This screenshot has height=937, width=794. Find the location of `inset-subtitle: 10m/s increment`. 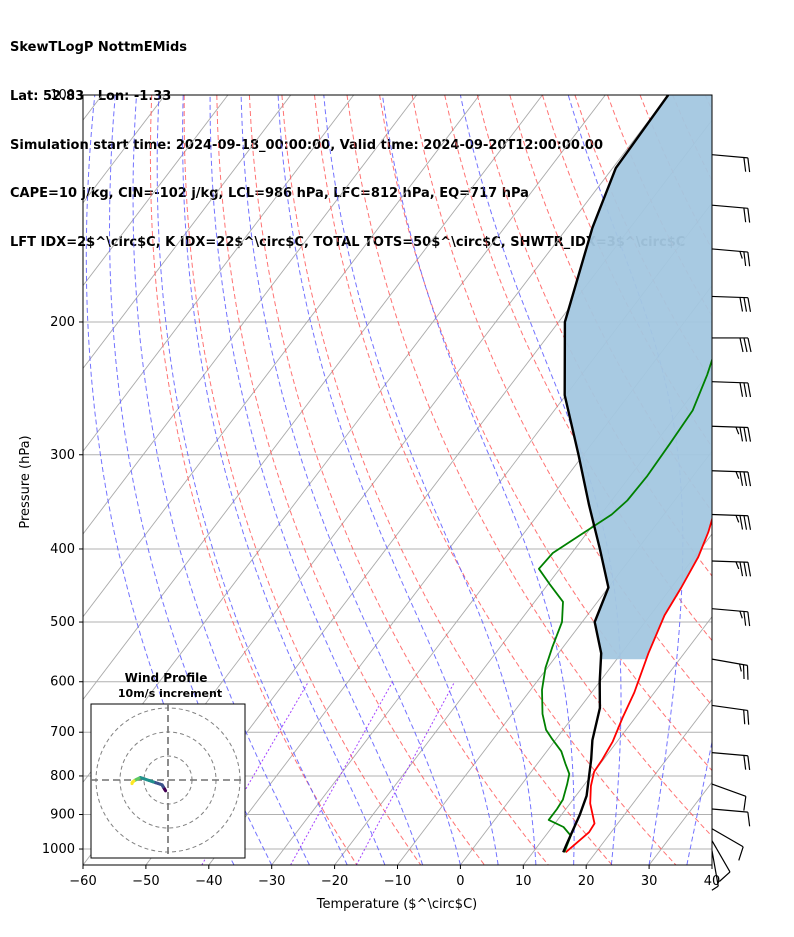

inset-subtitle: 10m/s increment is located at coordinates (170, 693).